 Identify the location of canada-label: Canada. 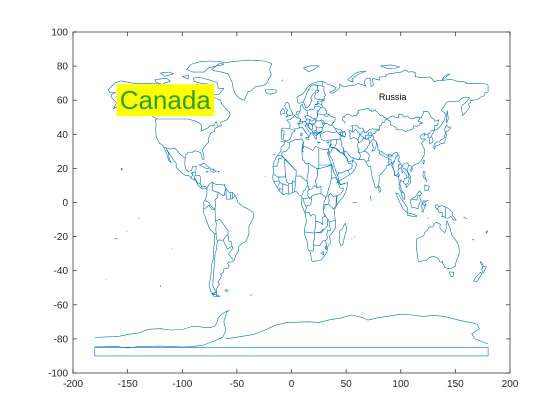
(166, 100).